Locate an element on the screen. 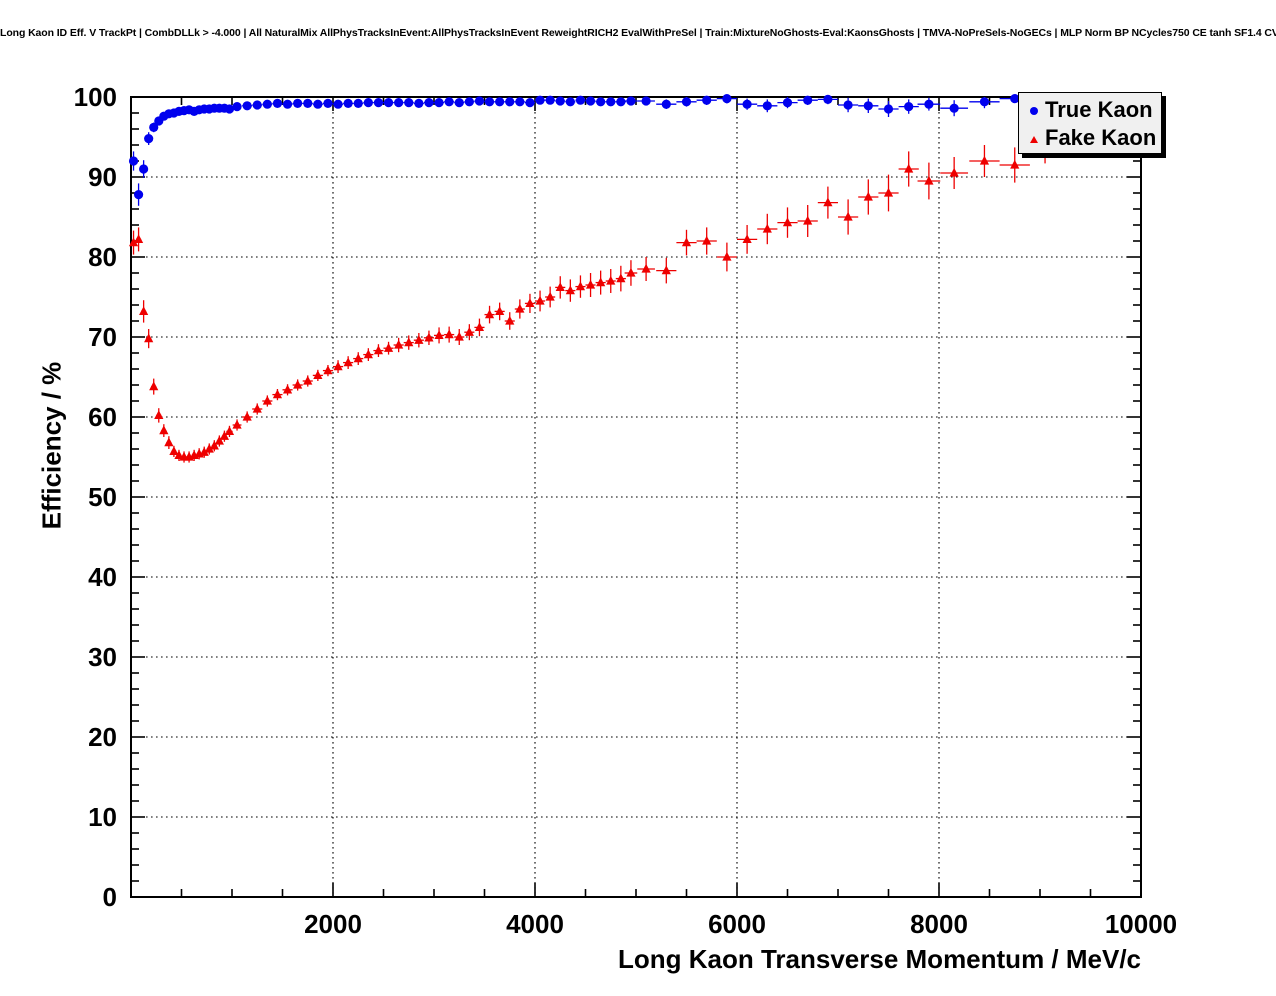 The width and height of the screenshot is (1276, 996). series-true-kaon is located at coordinates (631, 150).